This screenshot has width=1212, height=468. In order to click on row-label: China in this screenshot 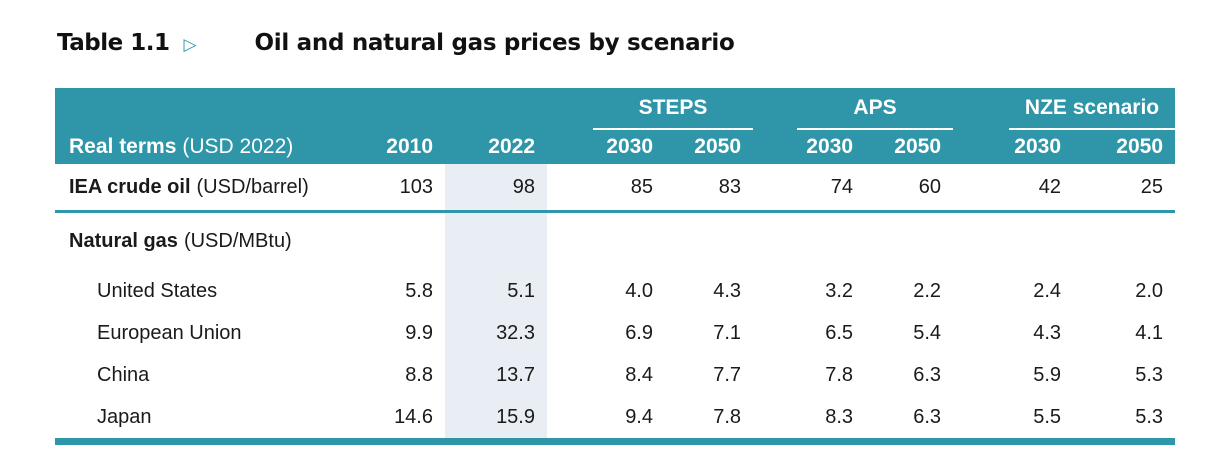, I will do `click(215, 375)`.